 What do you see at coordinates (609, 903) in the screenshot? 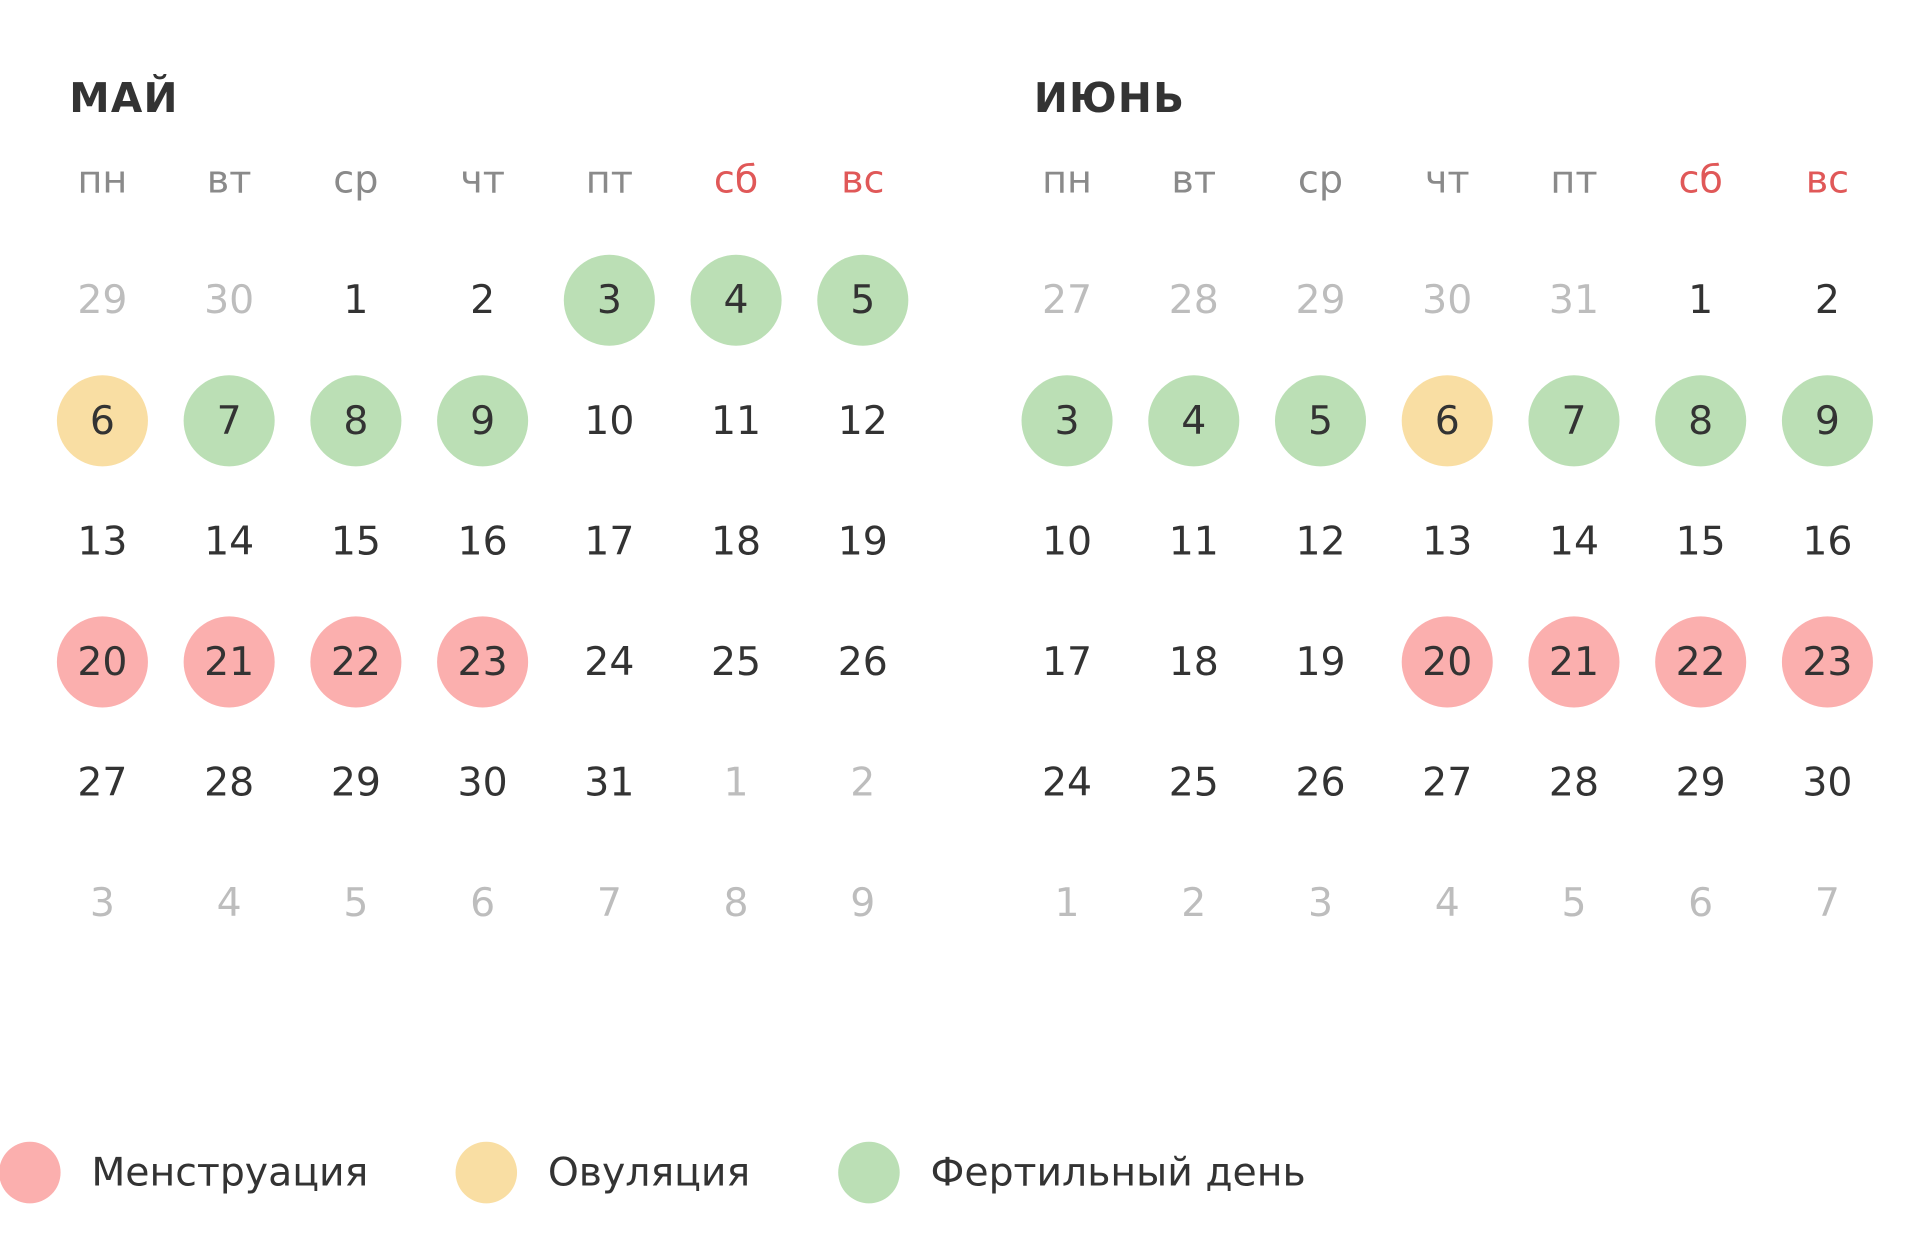
I see `day-number: 7` at bounding box center [609, 903].